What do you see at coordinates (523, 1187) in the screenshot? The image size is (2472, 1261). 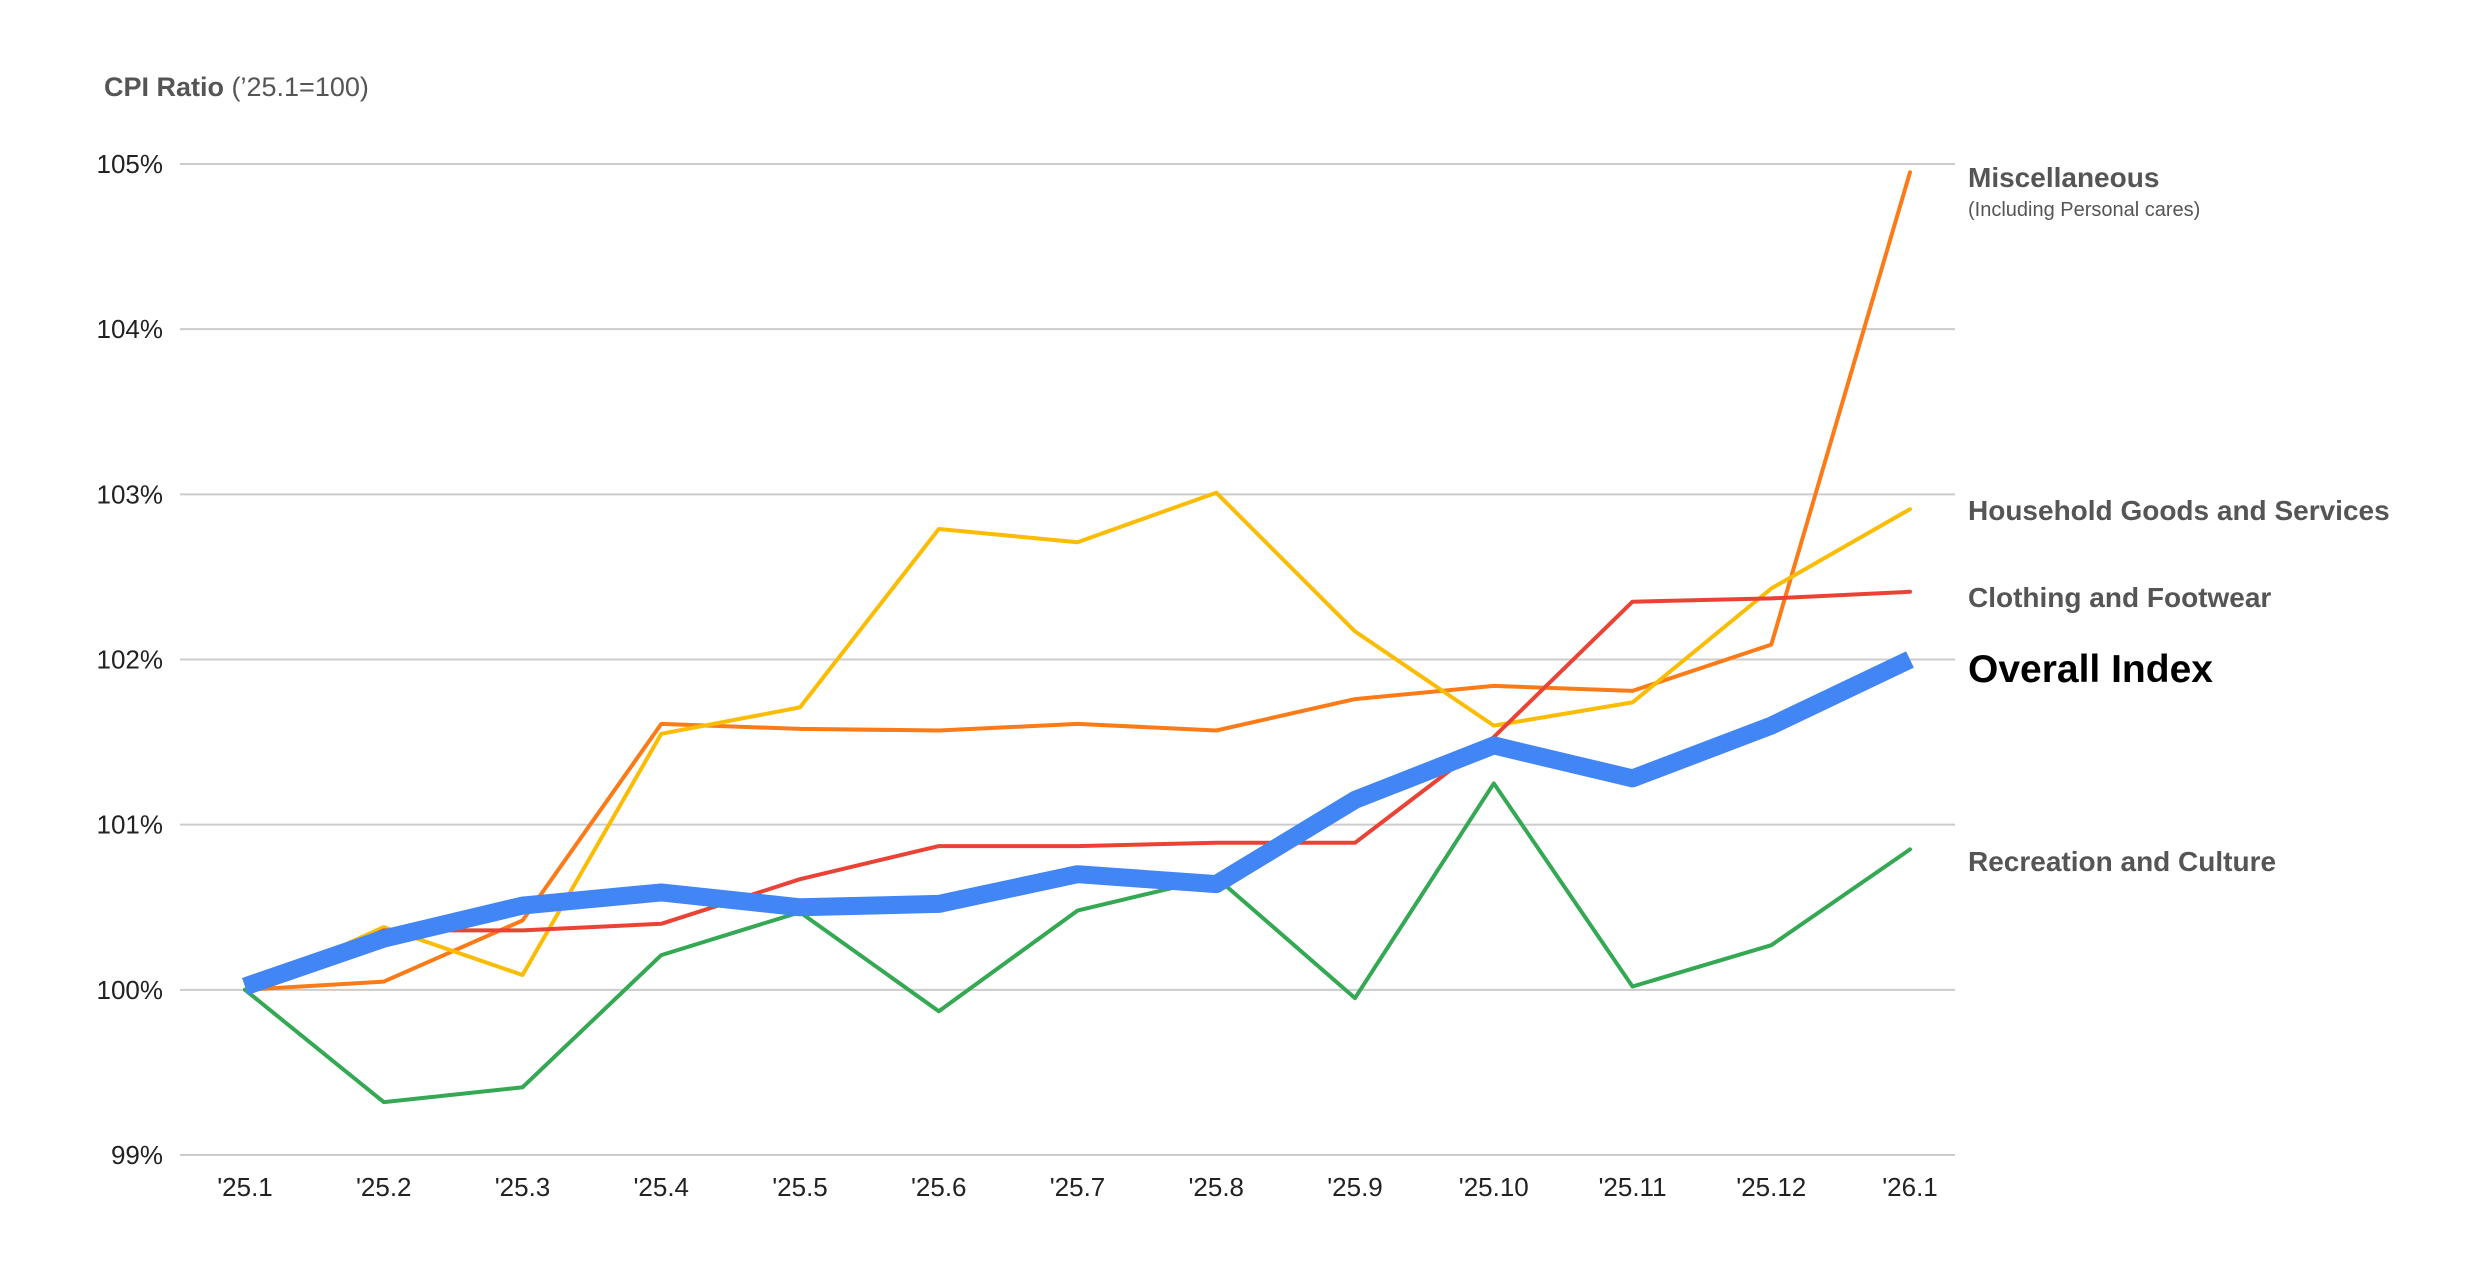 I see `x-tick-label: '25.3` at bounding box center [523, 1187].